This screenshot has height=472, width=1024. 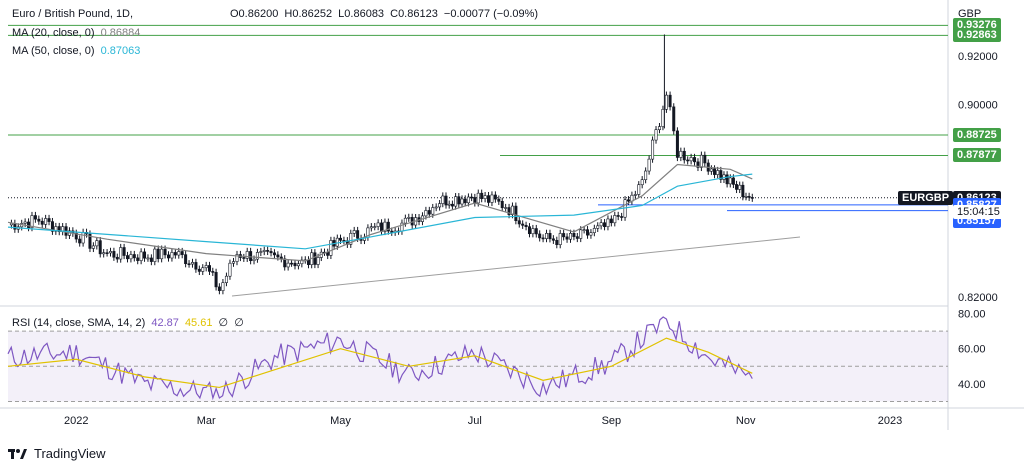 I want to click on price-tick-label: 0.90000, so click(x=978, y=105).